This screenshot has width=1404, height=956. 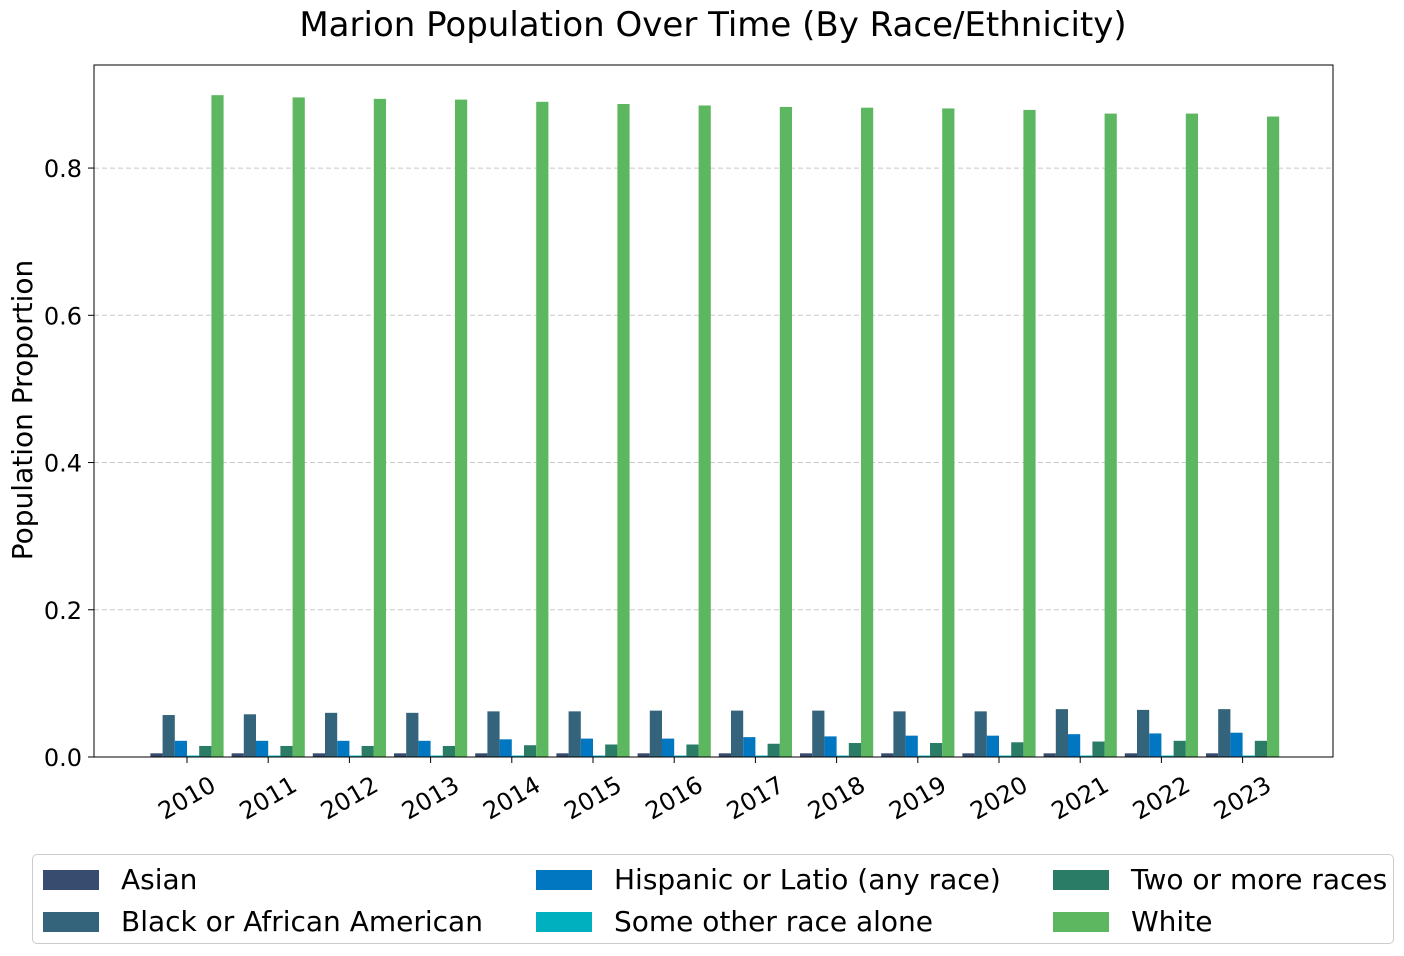 What do you see at coordinates (1172, 921) in the screenshot?
I see `legend-label: White` at bounding box center [1172, 921].